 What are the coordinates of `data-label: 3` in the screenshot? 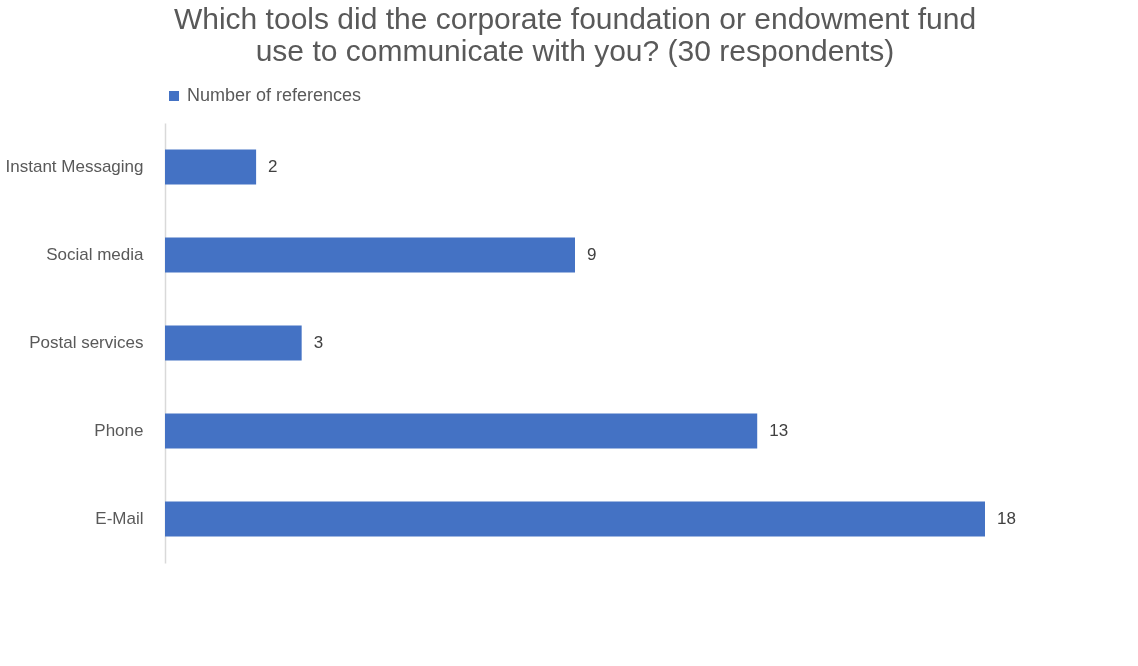 It's located at (318, 342).